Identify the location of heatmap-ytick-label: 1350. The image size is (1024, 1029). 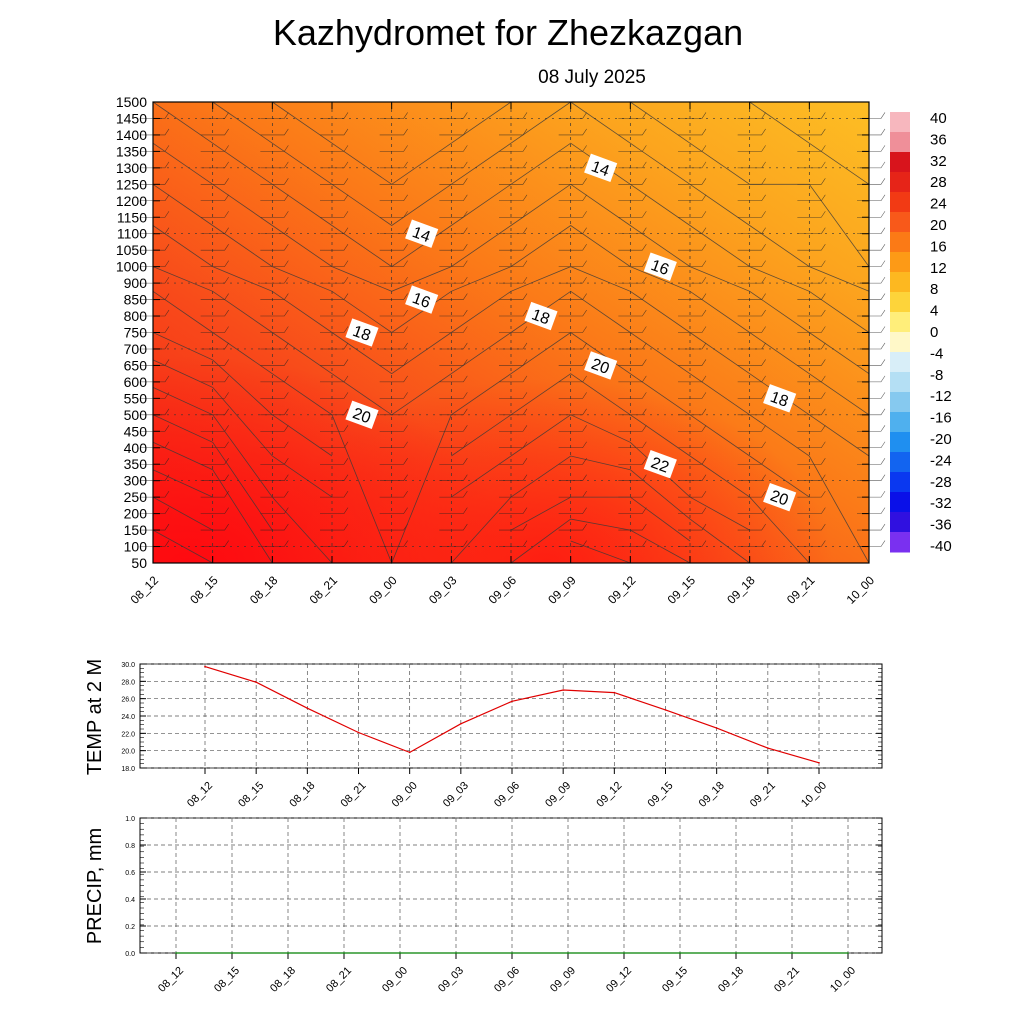
(131, 151).